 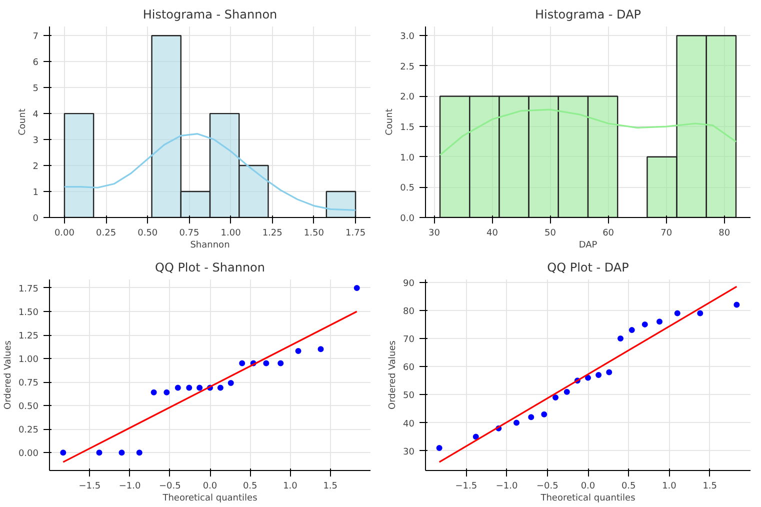 I want to click on x-tick-label: 50, so click(x=550, y=233).